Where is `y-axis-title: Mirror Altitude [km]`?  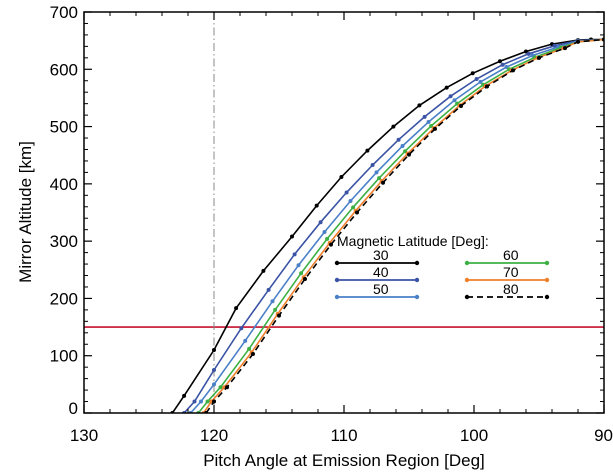
y-axis-title: Mirror Altitude [km] is located at coordinates (25, 212).